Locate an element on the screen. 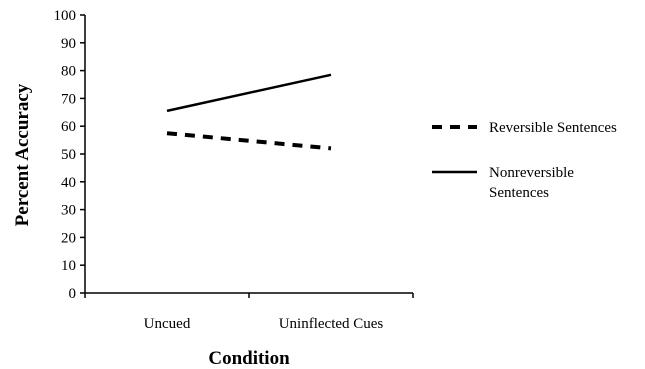 The width and height of the screenshot is (645, 369). legend-label-line: Reversible Sentences is located at coordinates (553, 128).